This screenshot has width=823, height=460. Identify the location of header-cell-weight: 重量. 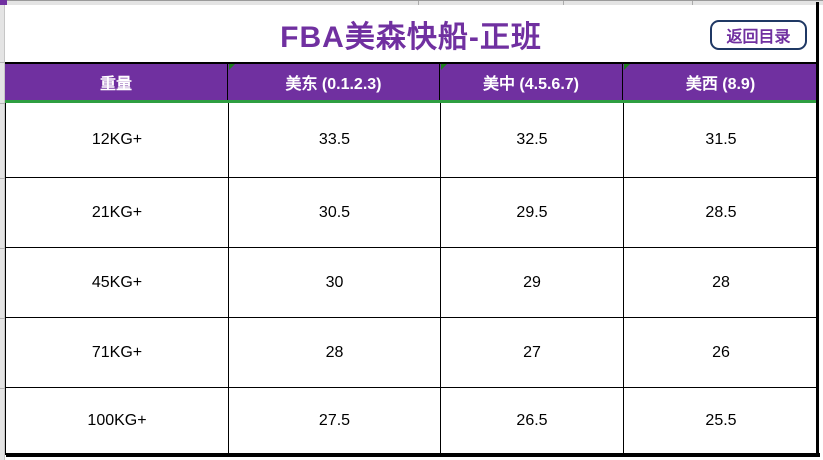
(116, 82).